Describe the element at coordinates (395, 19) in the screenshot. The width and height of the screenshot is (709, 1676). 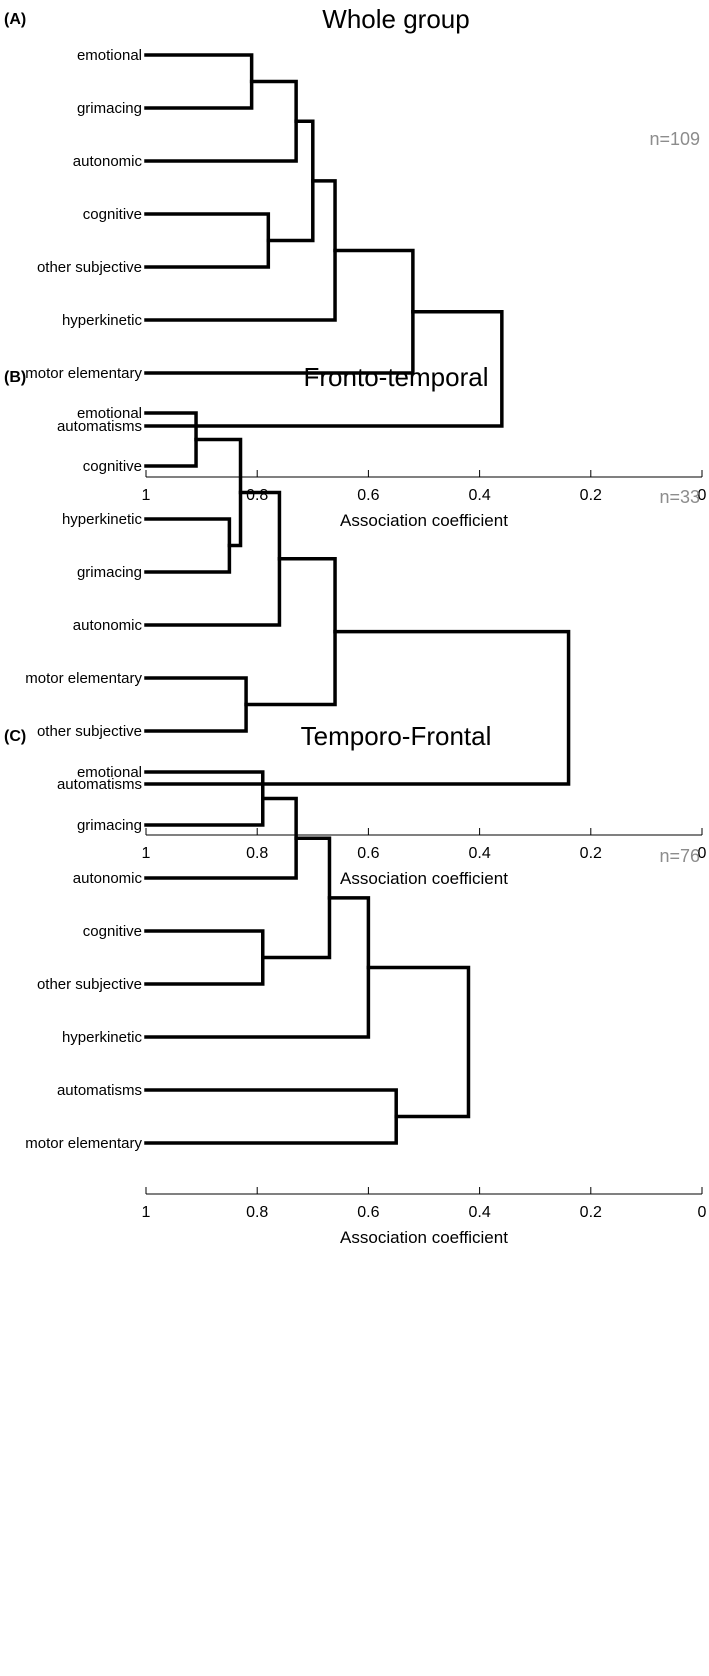
I see `panel-title: Whole group` at that location.